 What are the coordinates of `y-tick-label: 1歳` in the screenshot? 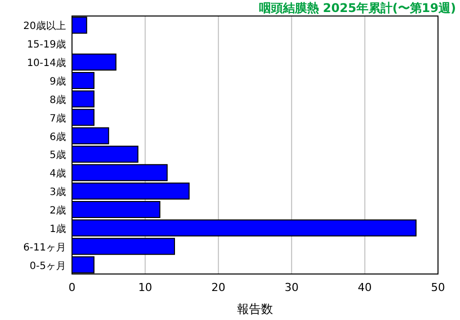 It's located at (58, 228).